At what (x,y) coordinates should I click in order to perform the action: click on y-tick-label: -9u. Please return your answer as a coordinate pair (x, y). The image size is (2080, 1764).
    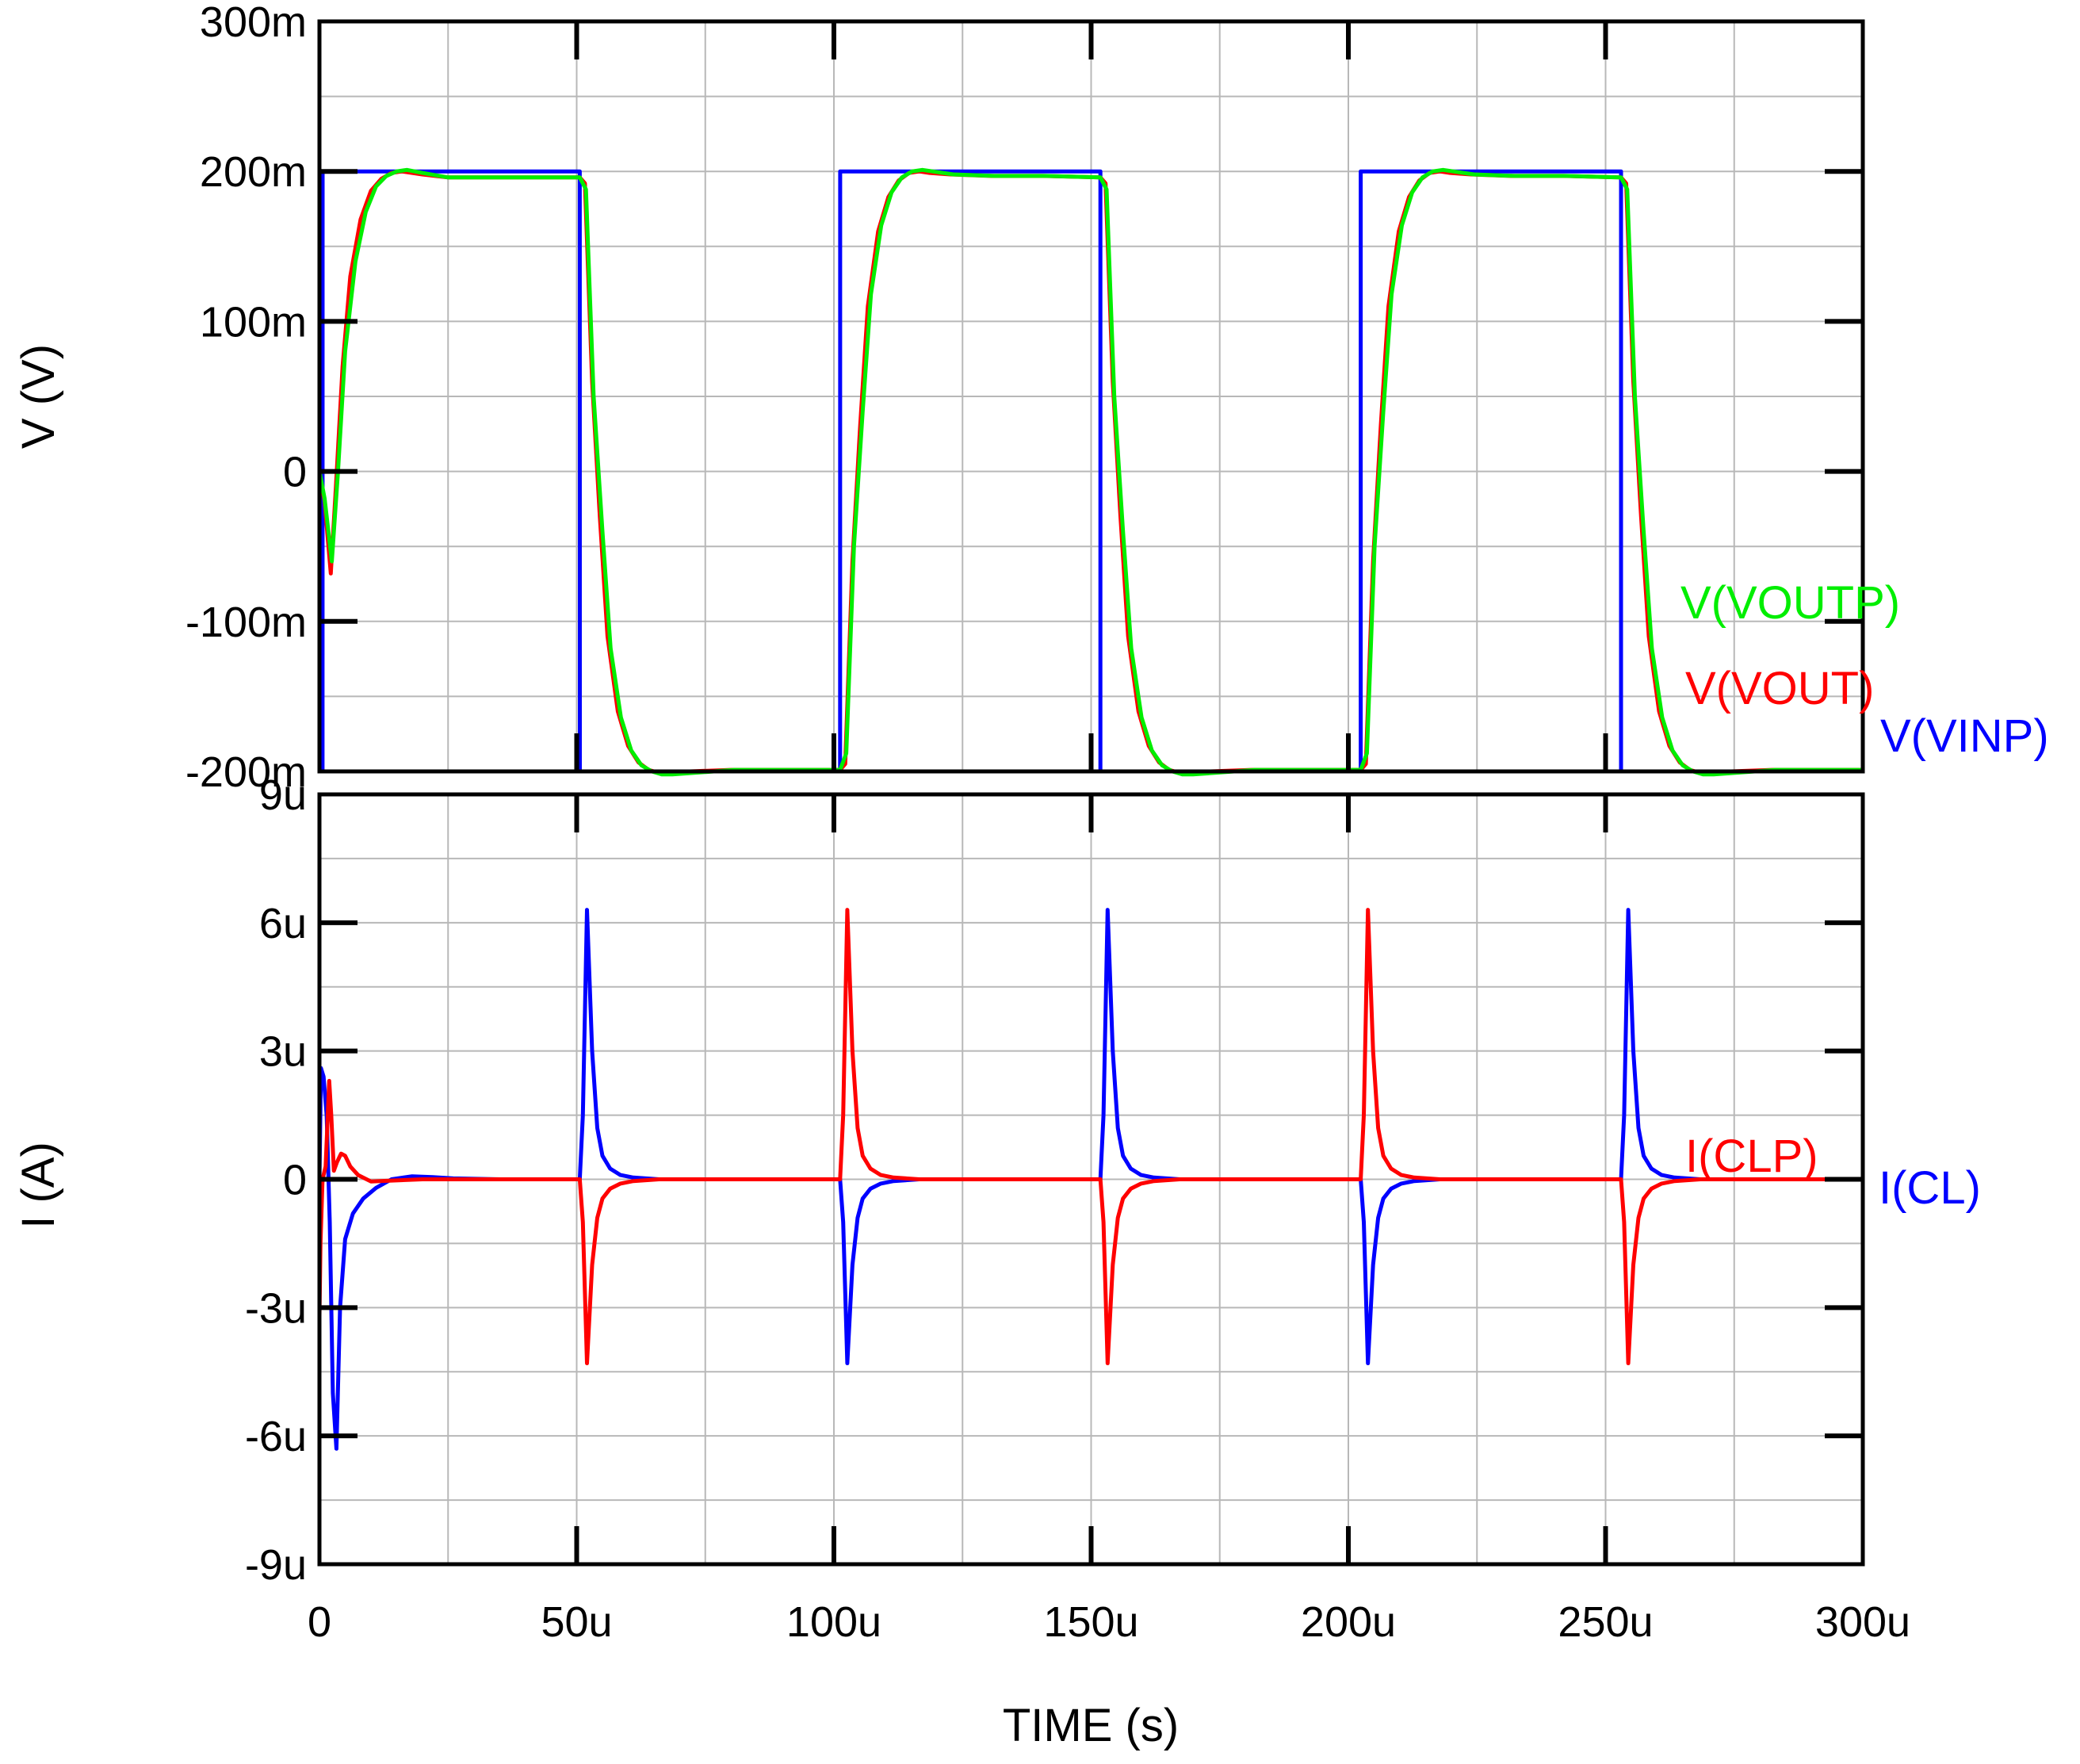
    Looking at the image, I should click on (276, 1565).